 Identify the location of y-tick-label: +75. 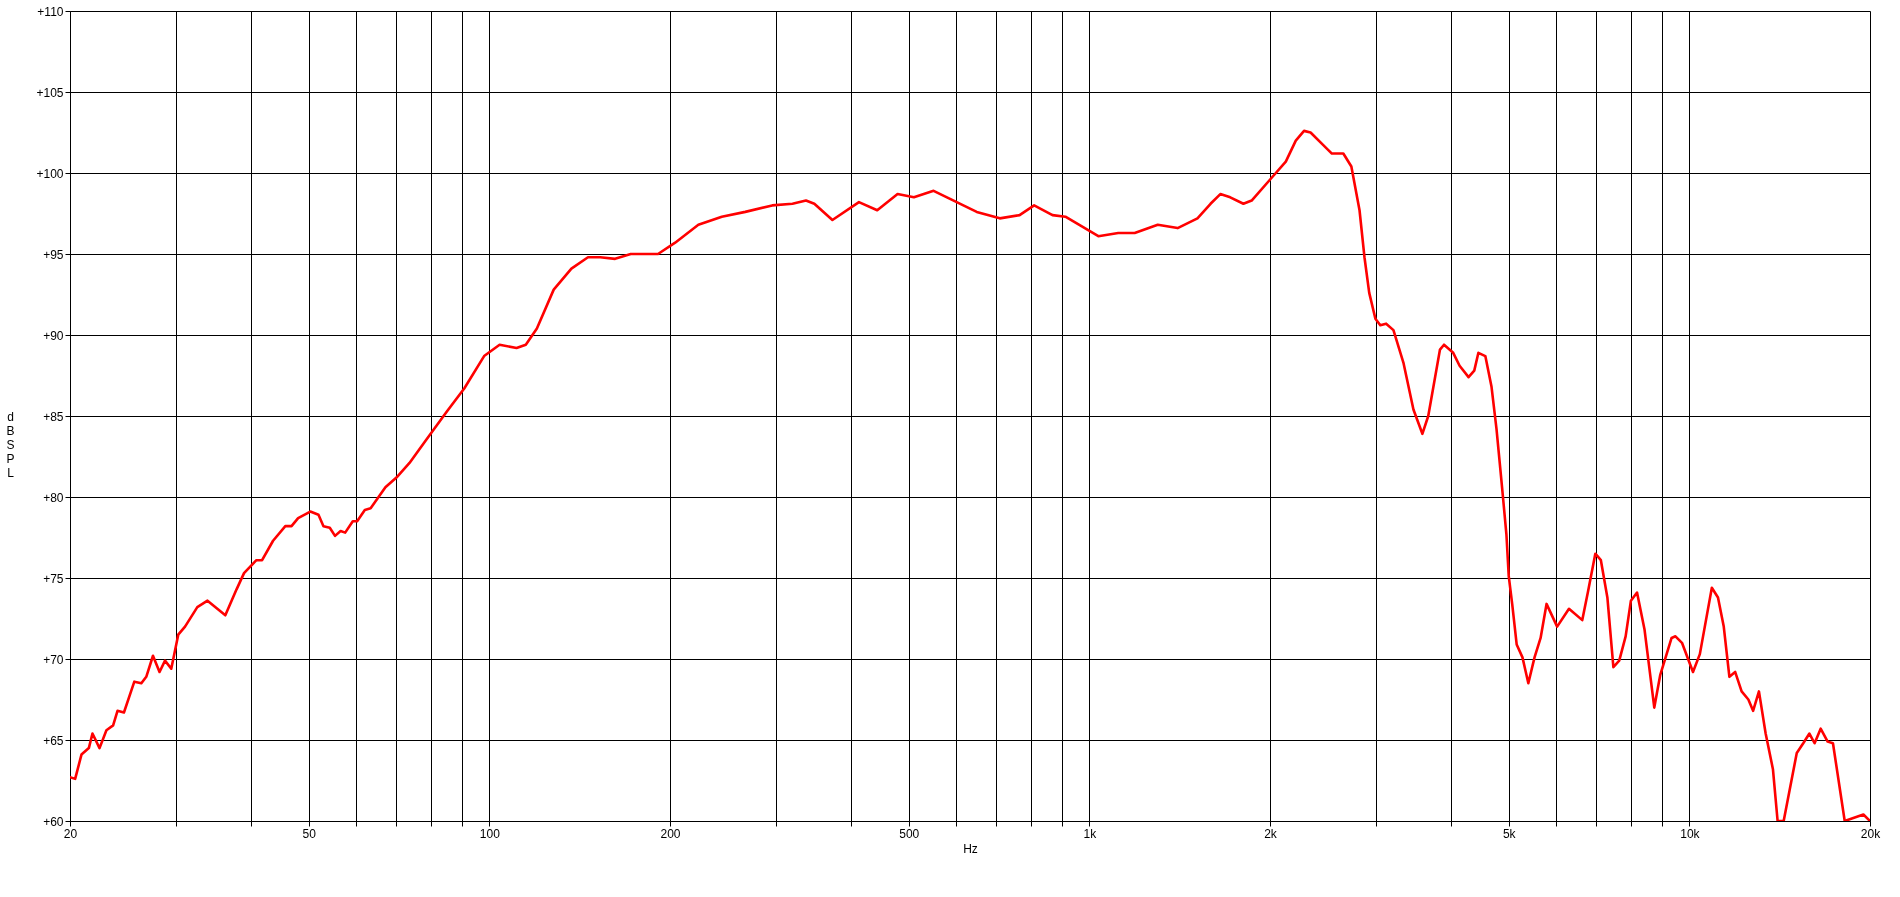
(53, 578).